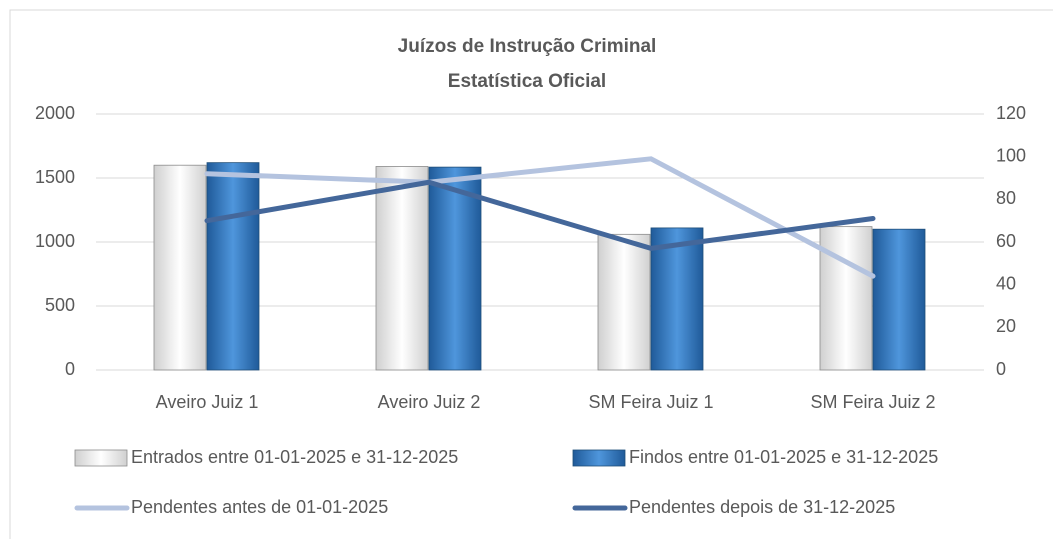  Describe the element at coordinates (527, 81) in the screenshot. I see `chart-subtitle: Estatística Oficial` at that location.